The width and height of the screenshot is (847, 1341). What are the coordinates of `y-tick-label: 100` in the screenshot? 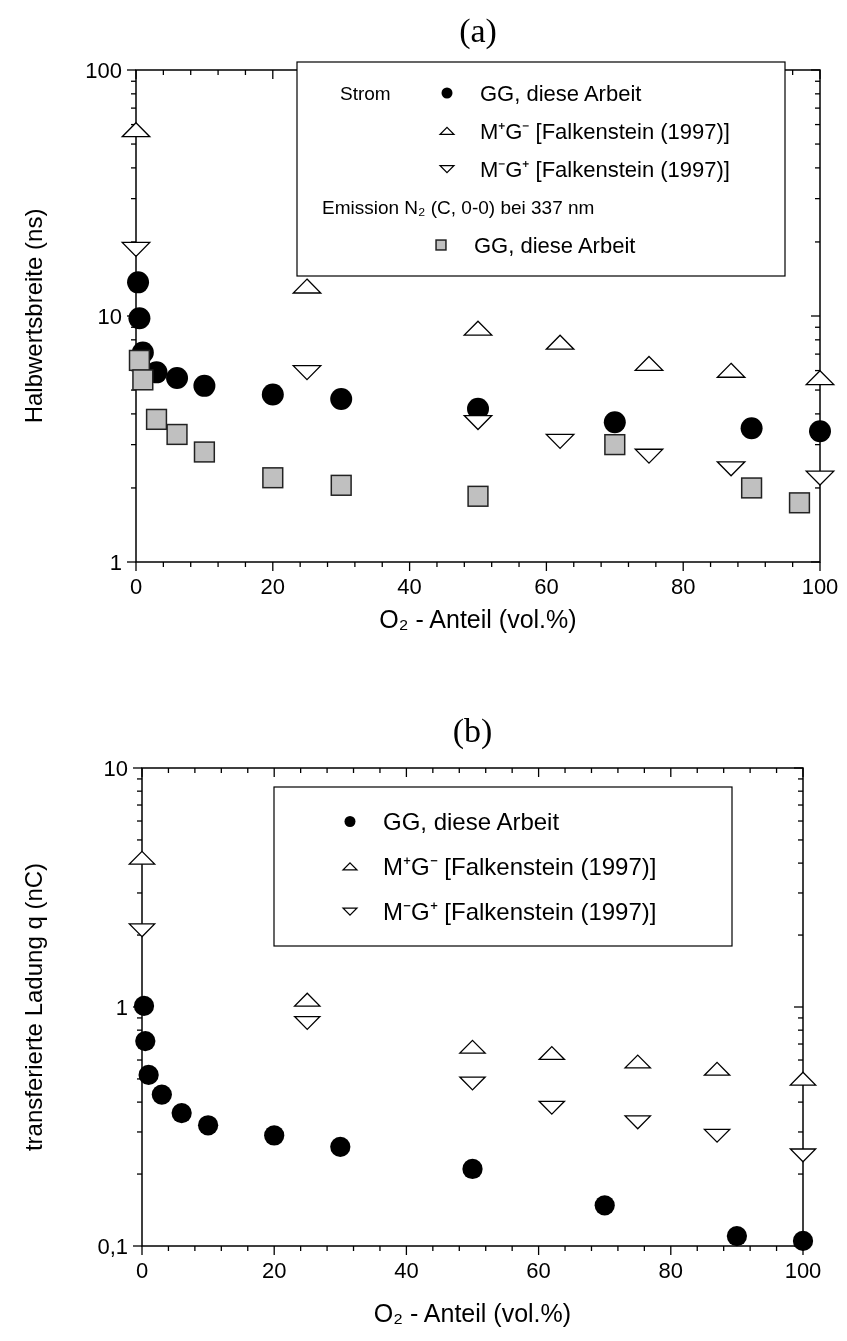 It's located at (103, 70).